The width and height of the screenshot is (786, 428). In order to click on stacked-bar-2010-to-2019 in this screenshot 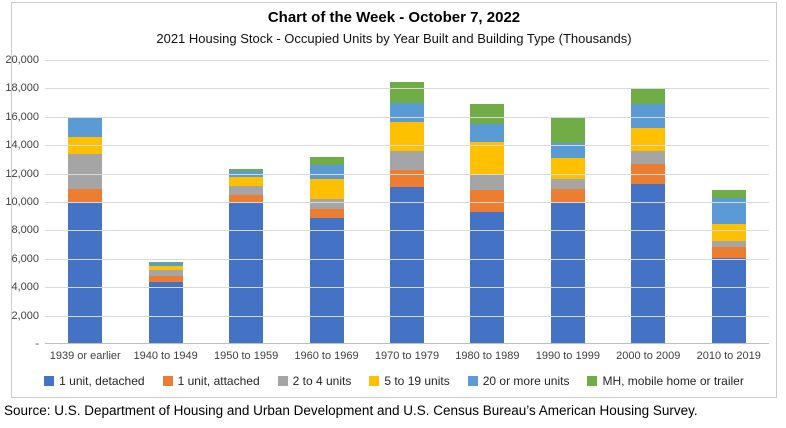, I will do `click(728, 266)`.